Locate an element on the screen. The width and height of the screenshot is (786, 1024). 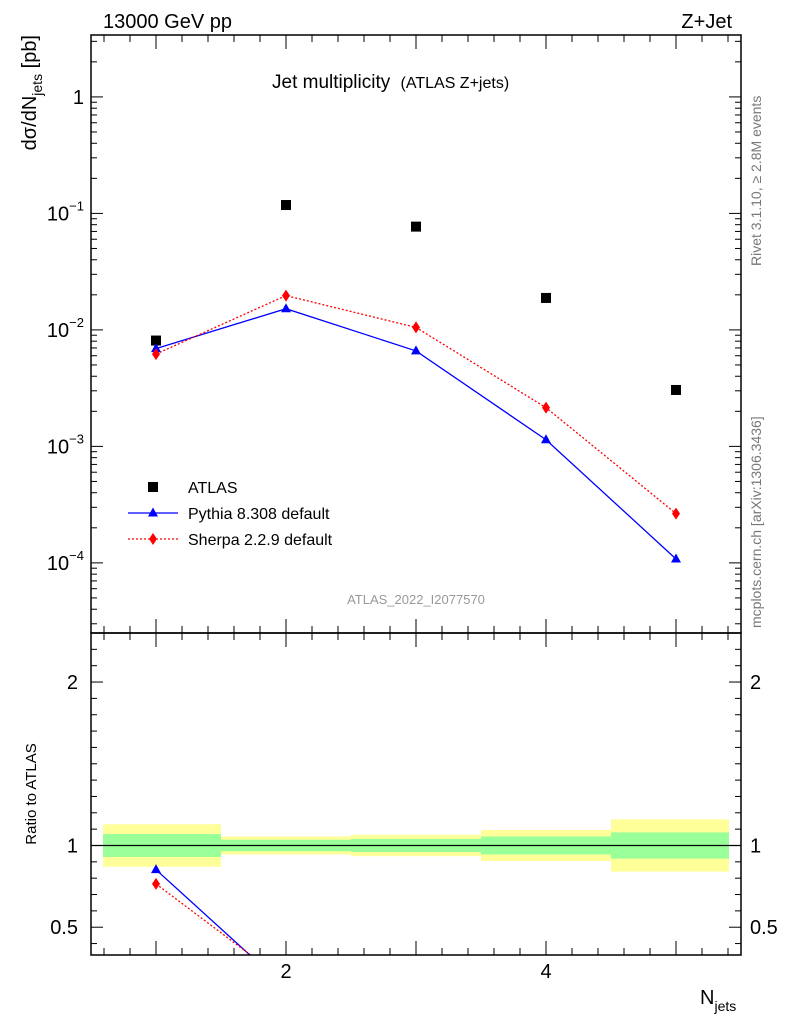
main-y-tick-label-base: 1 is located at coordinates (78, 98).